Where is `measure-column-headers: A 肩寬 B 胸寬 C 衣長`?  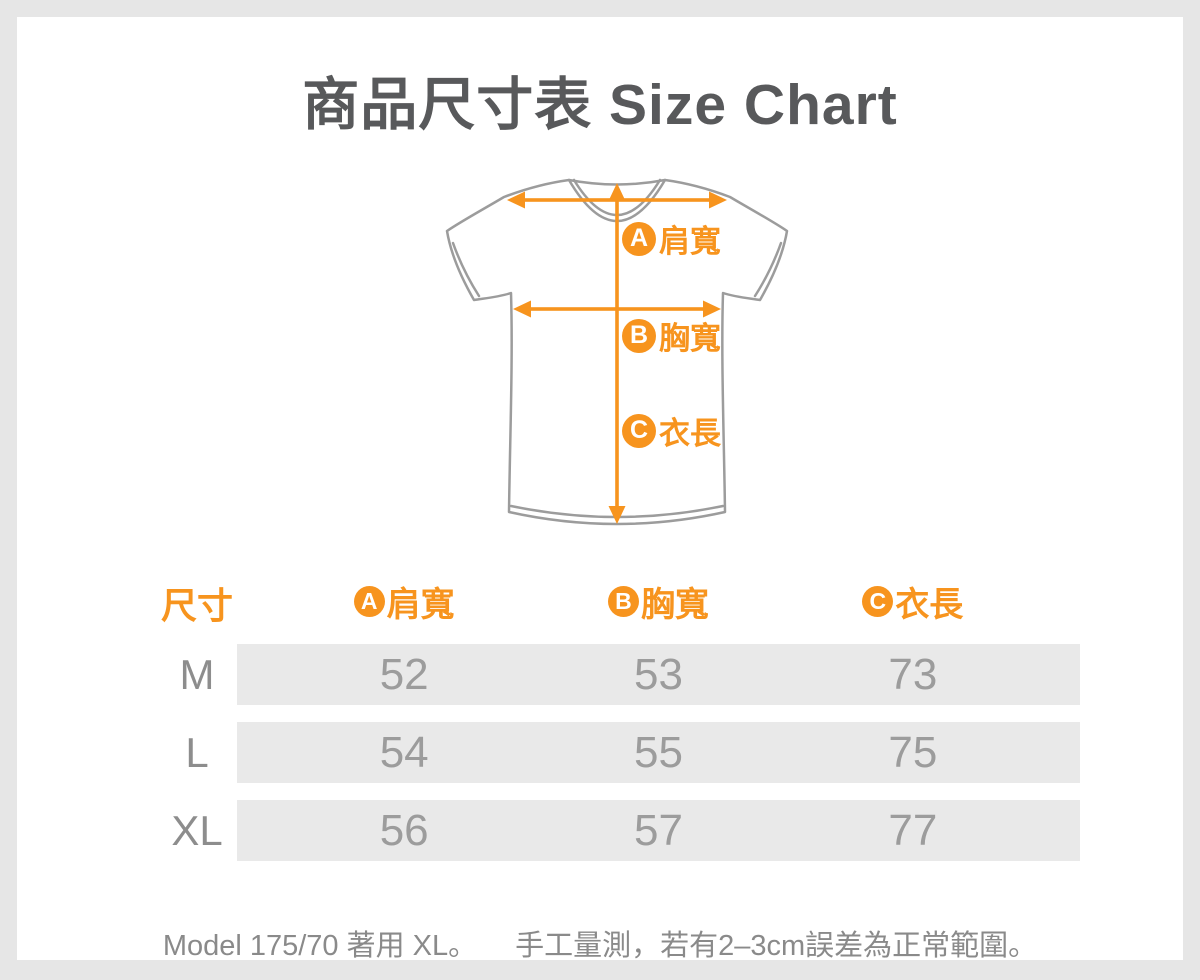
measure-column-headers: A 肩寬 B 胸寬 C 衣長 is located at coordinates (658, 601).